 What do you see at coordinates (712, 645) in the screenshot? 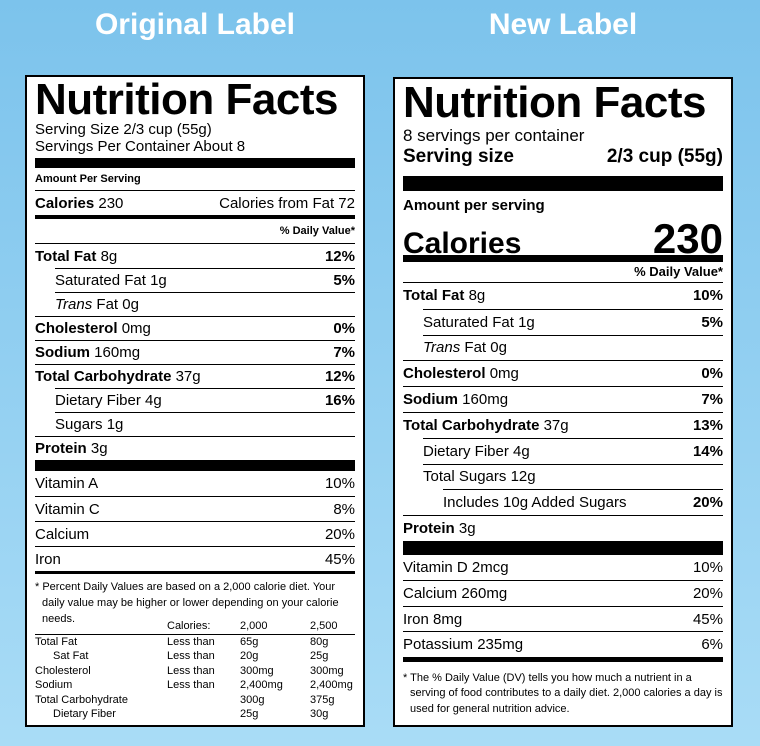
I see `daily-value: 6%` at bounding box center [712, 645].